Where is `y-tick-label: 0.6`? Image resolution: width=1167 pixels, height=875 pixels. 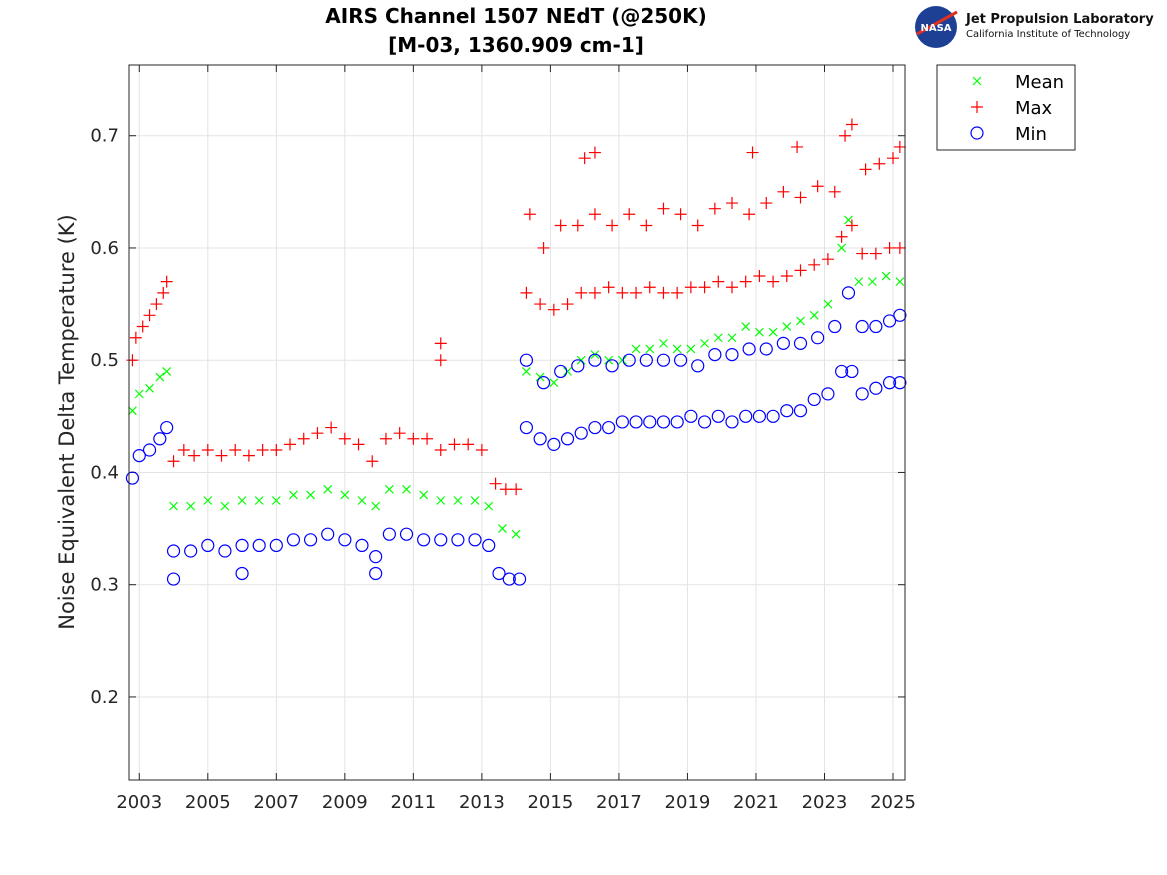 y-tick-label: 0.6 is located at coordinates (104, 248).